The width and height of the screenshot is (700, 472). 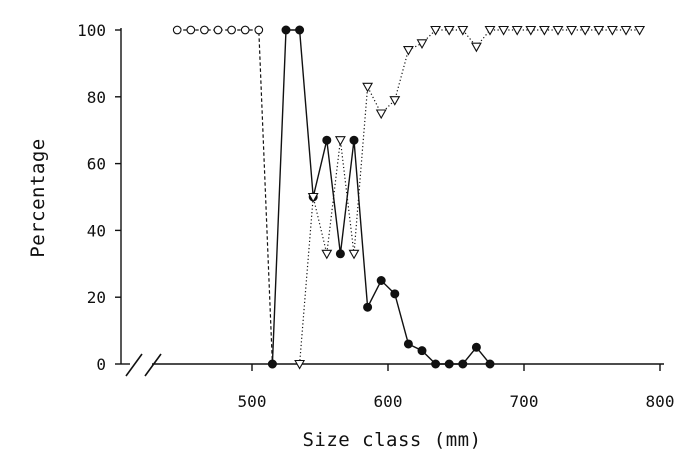 What do you see at coordinates (96, 297) in the screenshot?
I see `y-tick-label: 20` at bounding box center [96, 297].